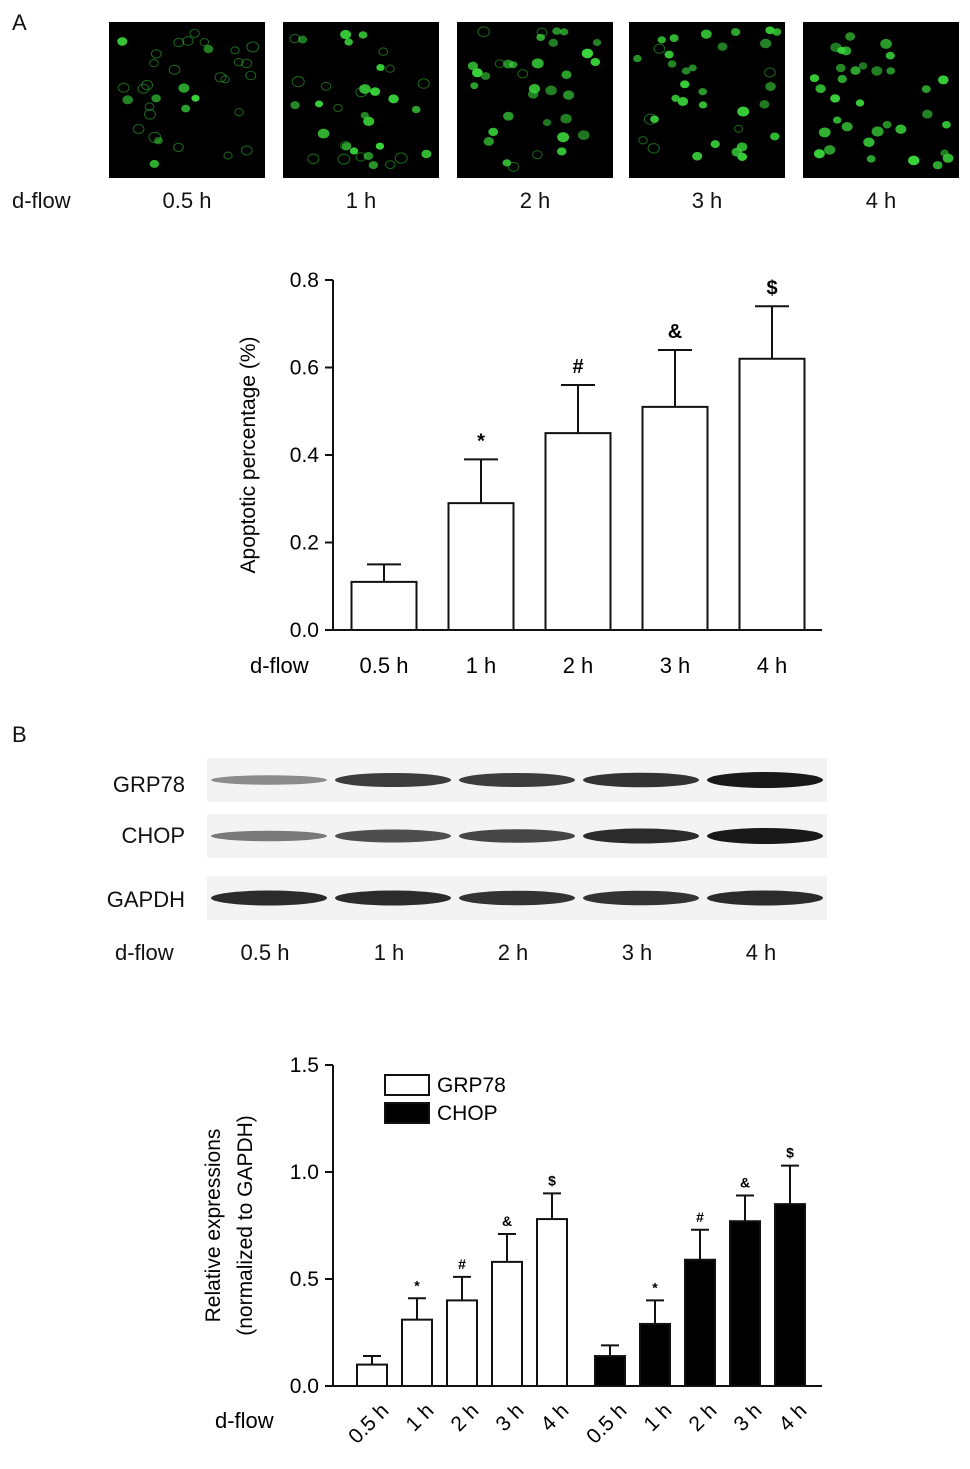 The height and width of the screenshot is (1469, 970). Describe the element at coordinates (248, 455) in the screenshot. I see `y-axis-label: Apoptotic percentage (%)` at that location.